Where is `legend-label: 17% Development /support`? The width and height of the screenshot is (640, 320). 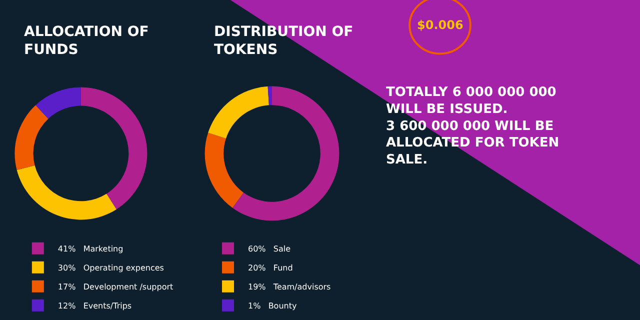 legend-label: 17% Development /support is located at coordinates (116, 287).